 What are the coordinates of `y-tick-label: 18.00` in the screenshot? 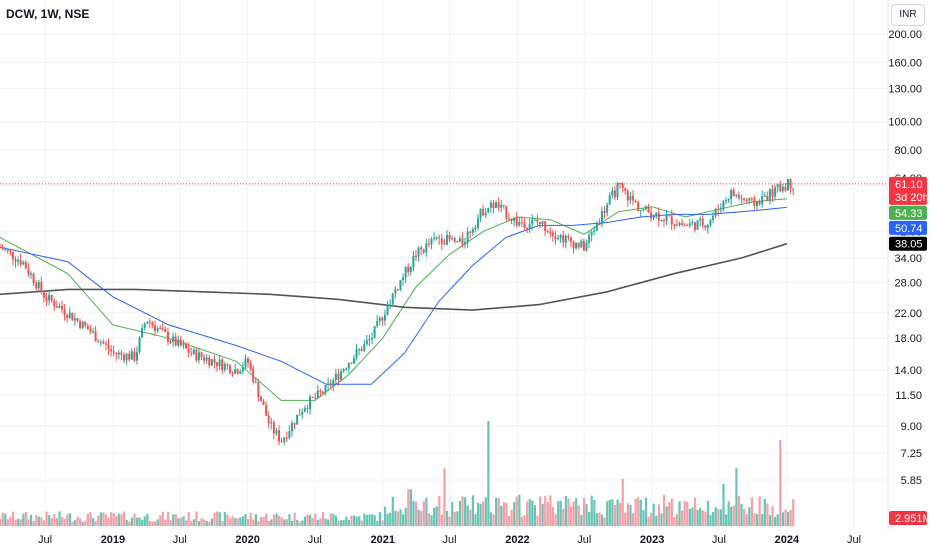 It's located at (908, 339).